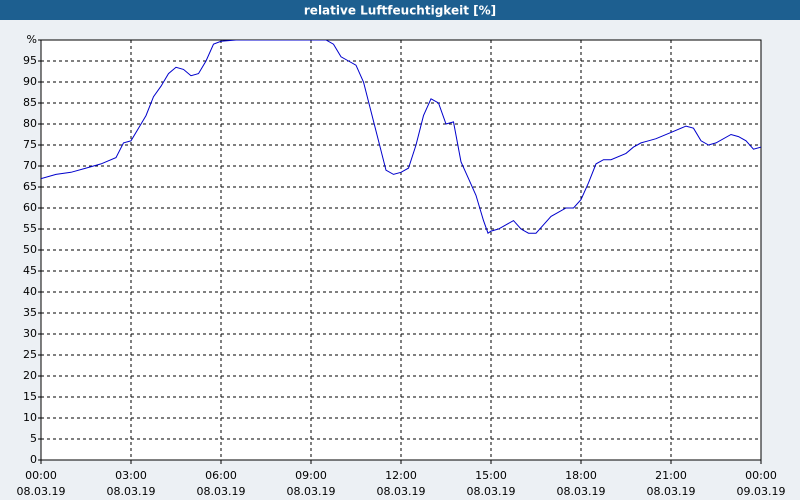 The width and height of the screenshot is (800, 500). What do you see at coordinates (30, 270) in the screenshot?
I see `y-tick-label: 45` at bounding box center [30, 270].